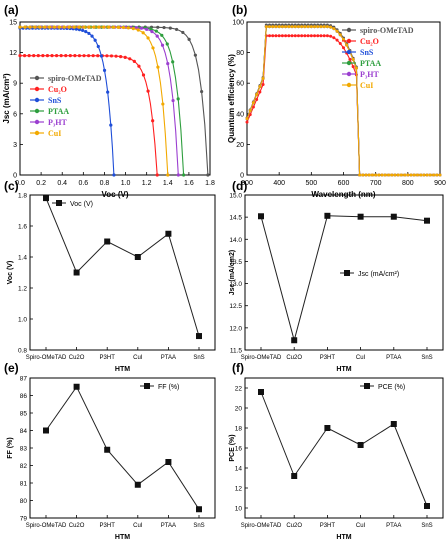  I want to click on y-tick-label: 14.5, so click(235, 218).